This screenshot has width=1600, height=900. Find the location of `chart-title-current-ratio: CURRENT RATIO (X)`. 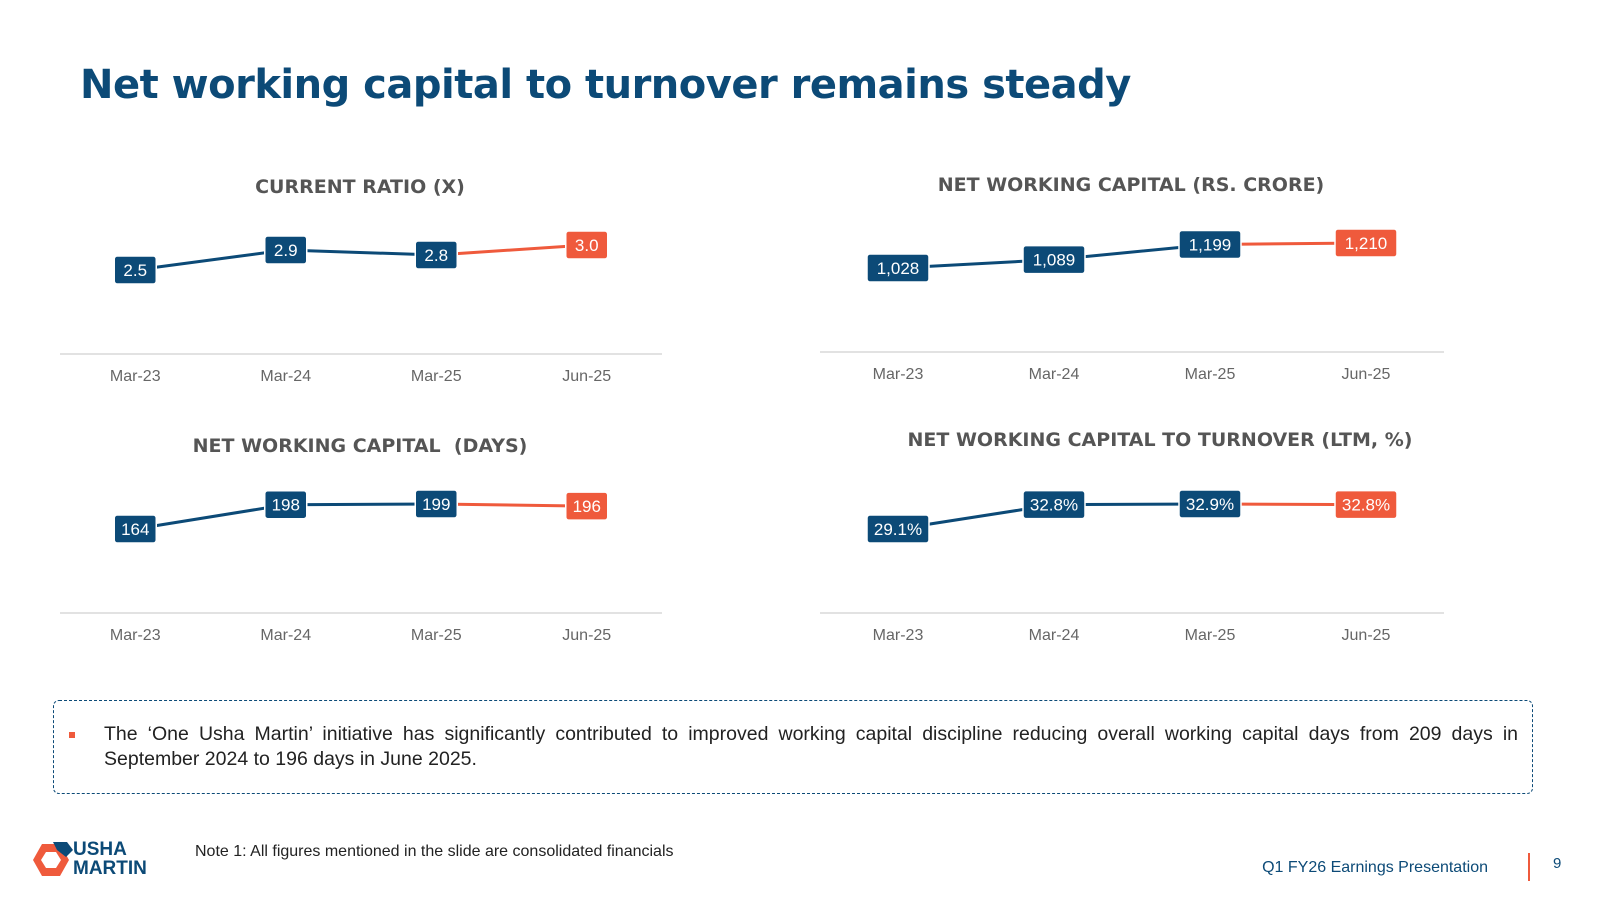

chart-title-current-ratio: CURRENT RATIO (X) is located at coordinates (360, 187).